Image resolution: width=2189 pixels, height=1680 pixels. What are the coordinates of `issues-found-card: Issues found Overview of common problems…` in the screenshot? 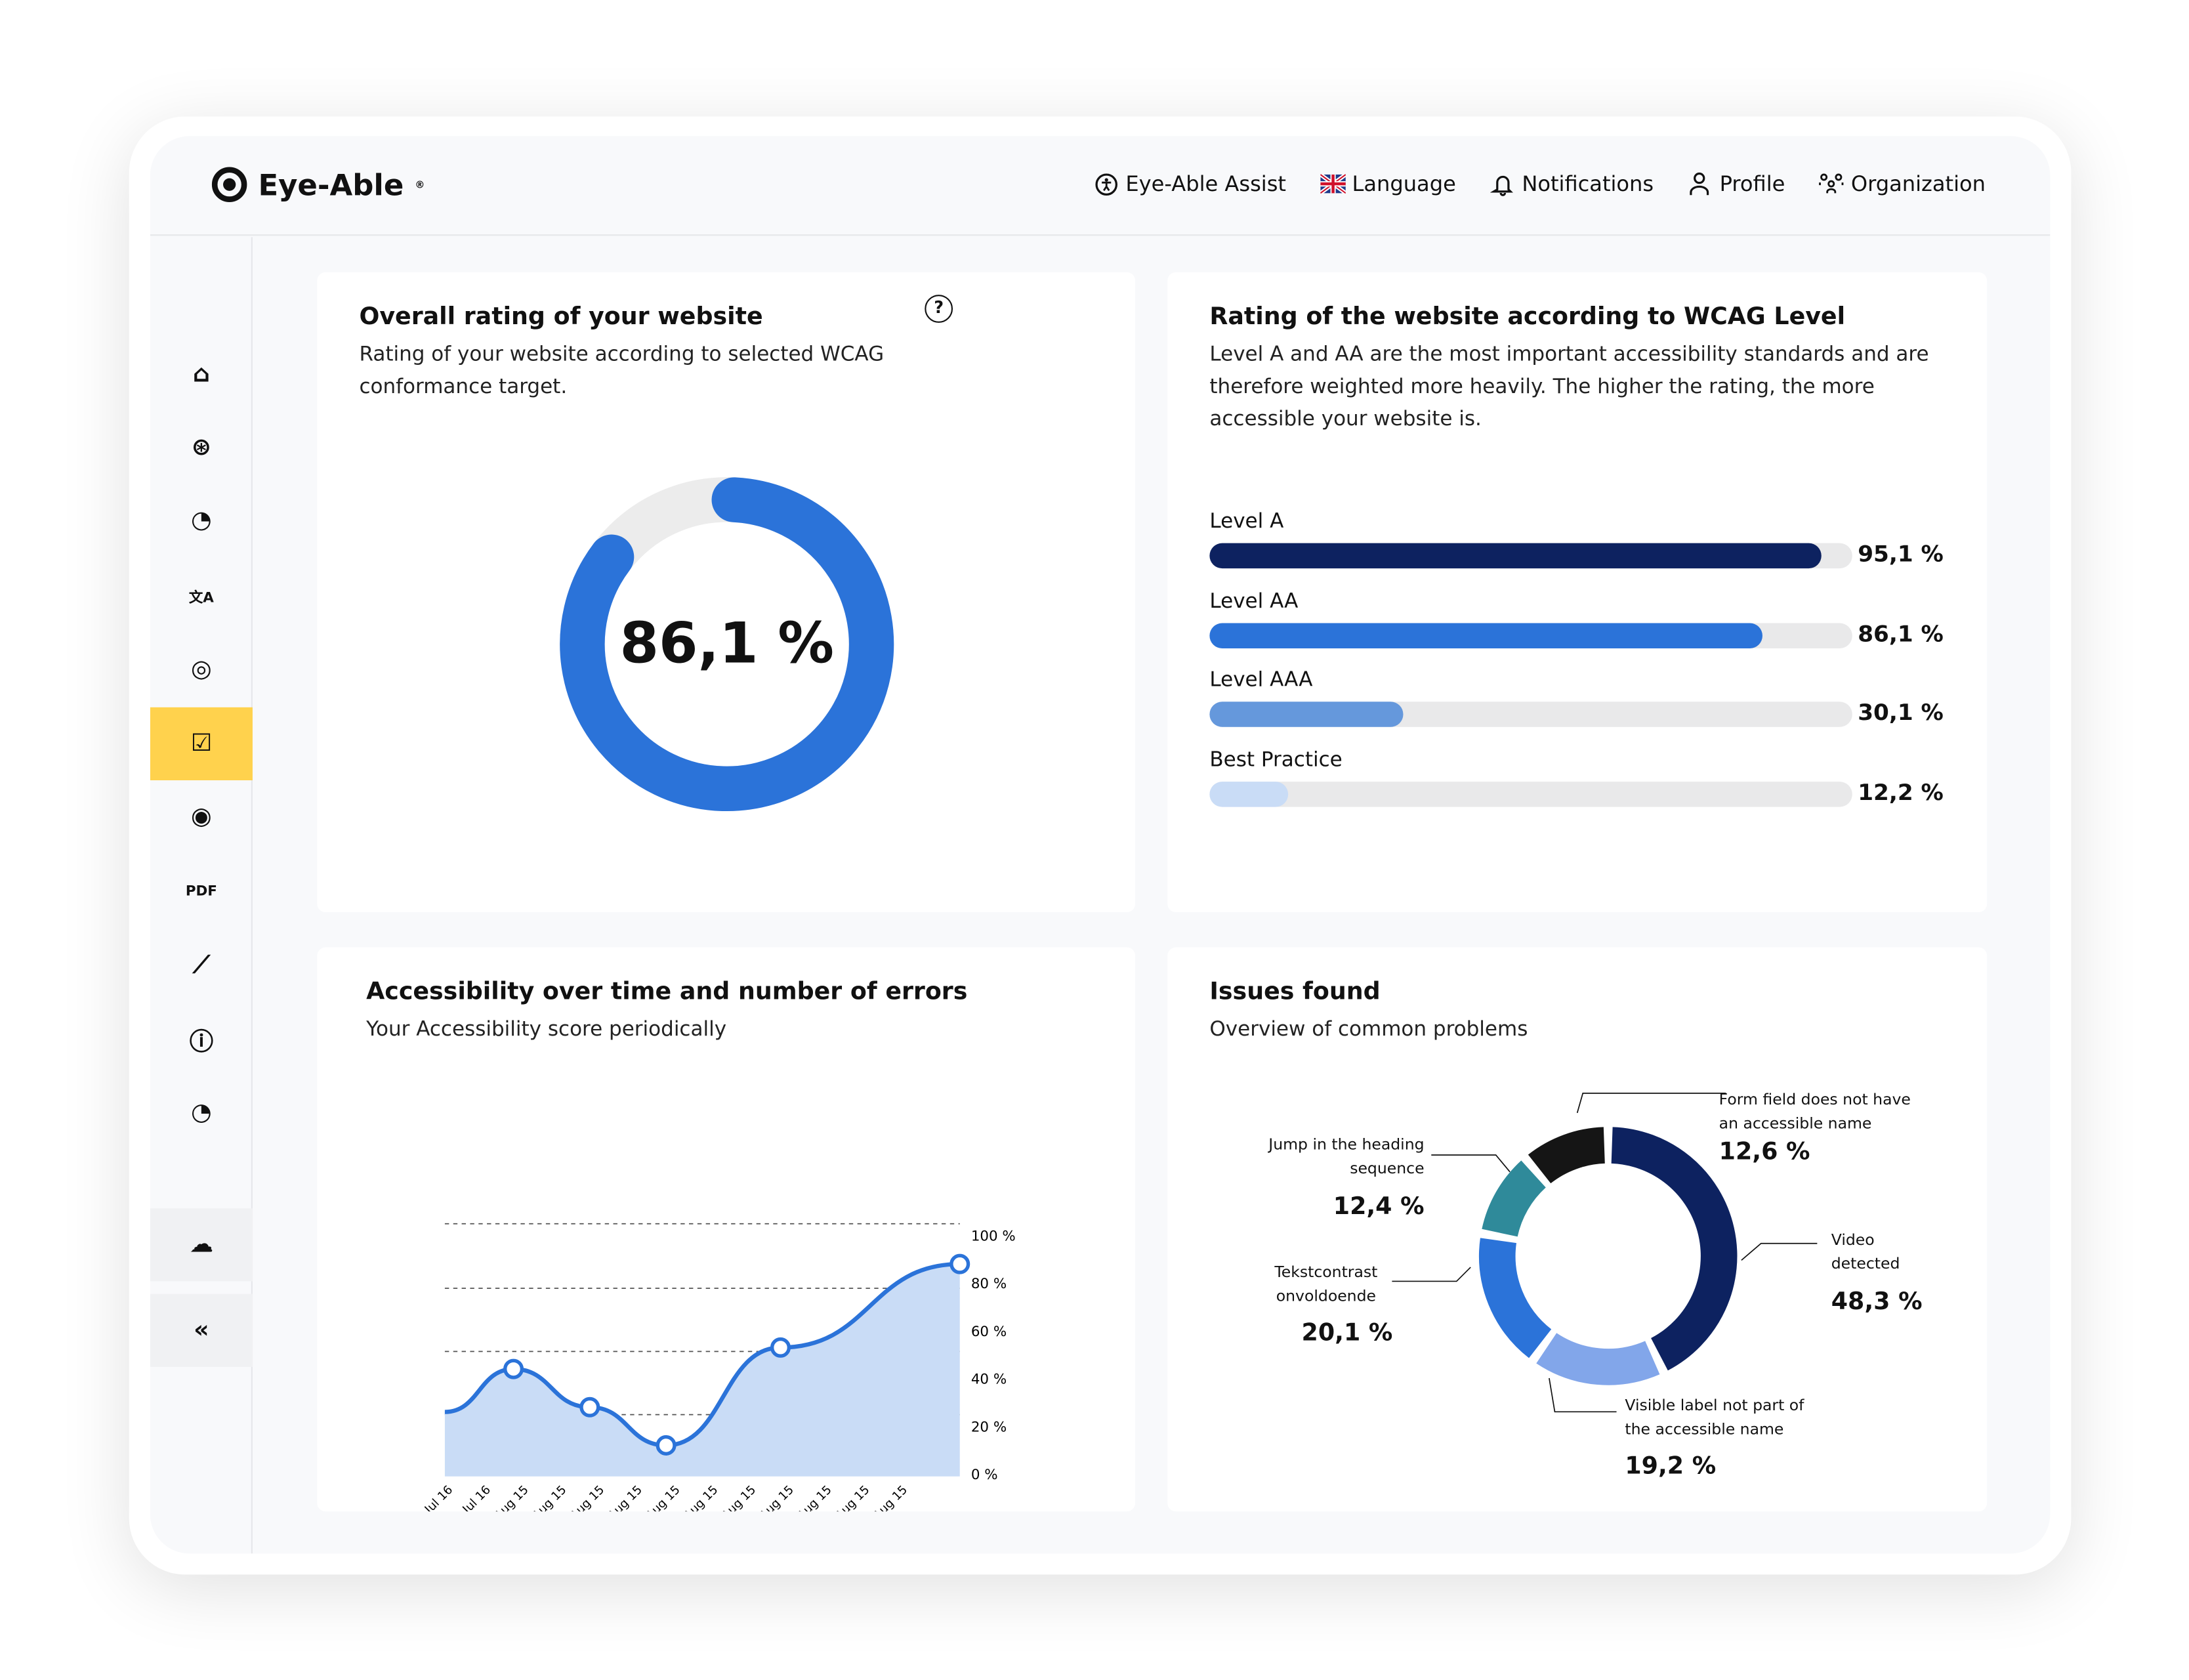 It's located at (1577, 1229).